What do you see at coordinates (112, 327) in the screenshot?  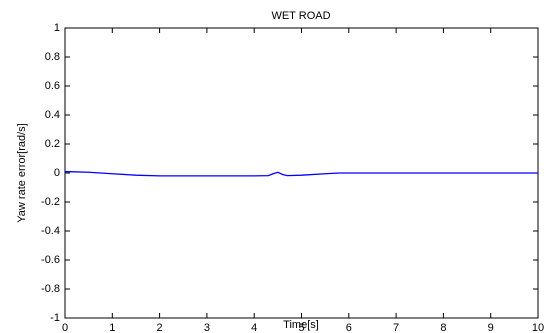 I see `x-tick-label: 1` at bounding box center [112, 327].